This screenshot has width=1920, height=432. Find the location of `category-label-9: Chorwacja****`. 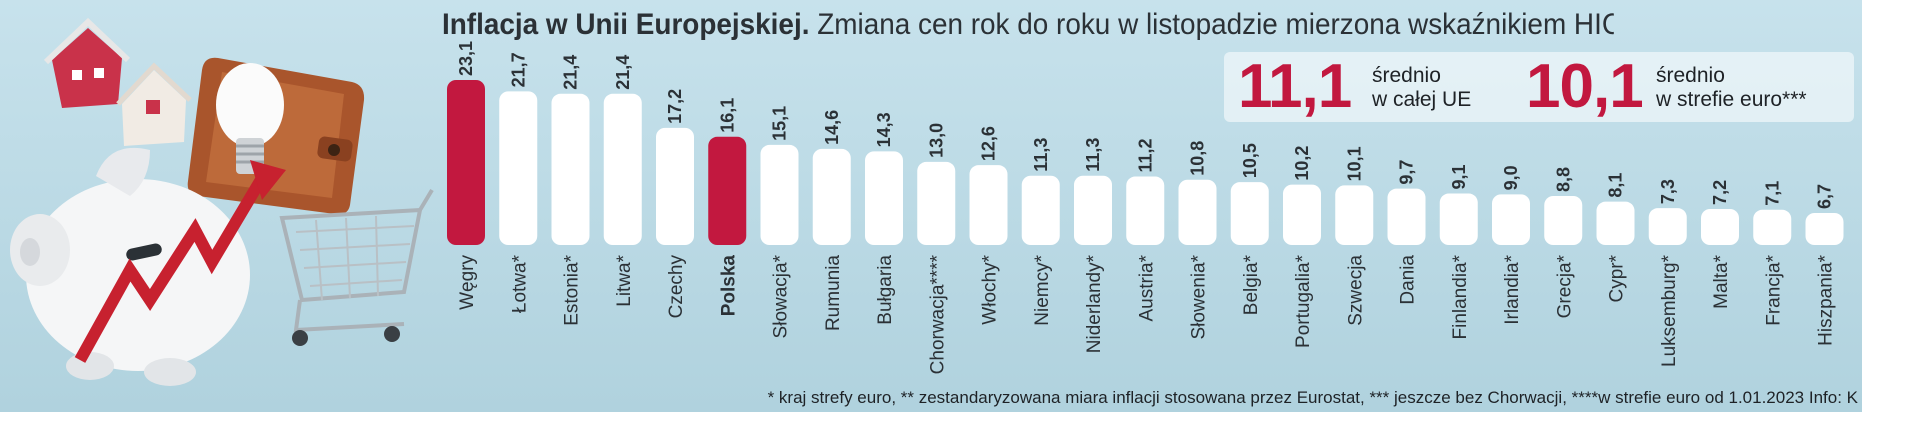

category-label-9: Chorwacja**** is located at coordinates (937, 314).